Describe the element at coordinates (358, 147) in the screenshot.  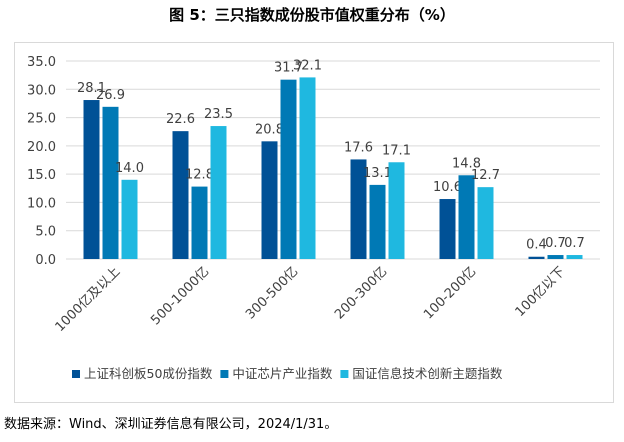
I see `data-label: 17.6` at that location.